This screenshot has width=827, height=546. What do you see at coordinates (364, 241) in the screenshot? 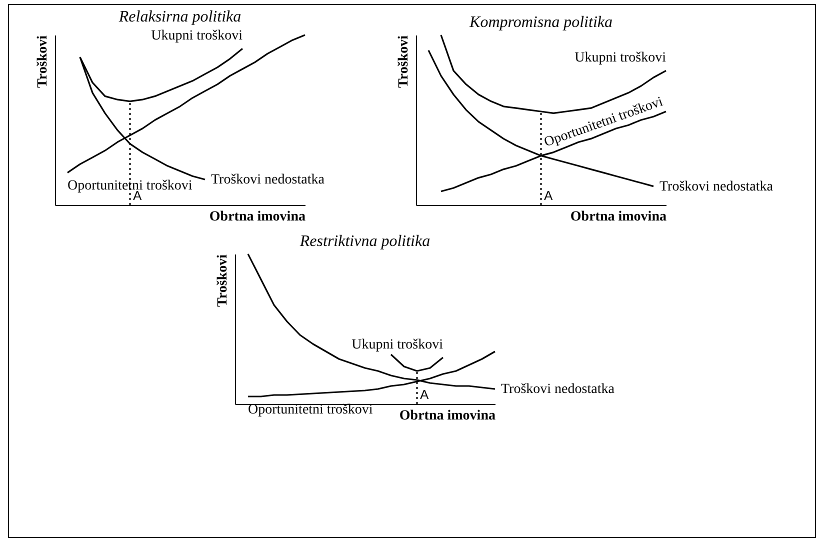
I see `chart-title: Restriktivna politika` at bounding box center [364, 241].